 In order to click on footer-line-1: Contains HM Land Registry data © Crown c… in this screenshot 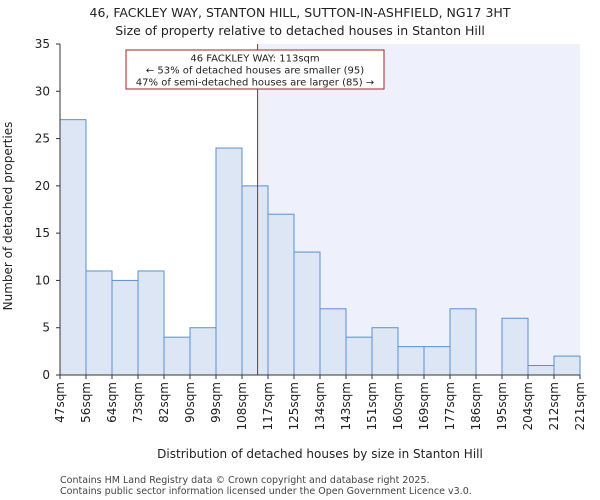, I will do `click(245, 480)`.